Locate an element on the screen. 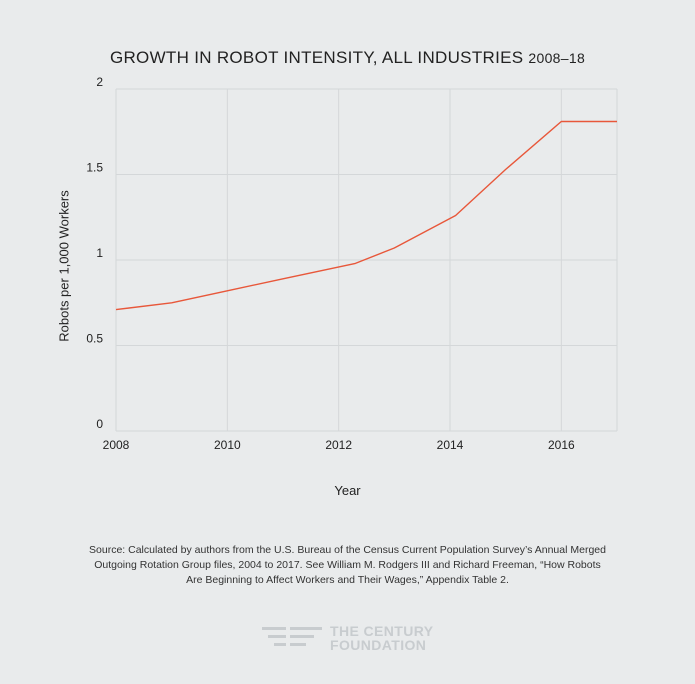  x-tick-label: 2008 is located at coordinates (116, 445).